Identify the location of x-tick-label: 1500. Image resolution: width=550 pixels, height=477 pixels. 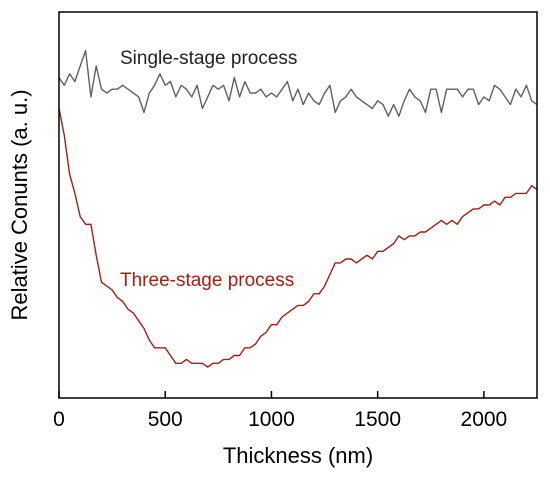
(377, 419).